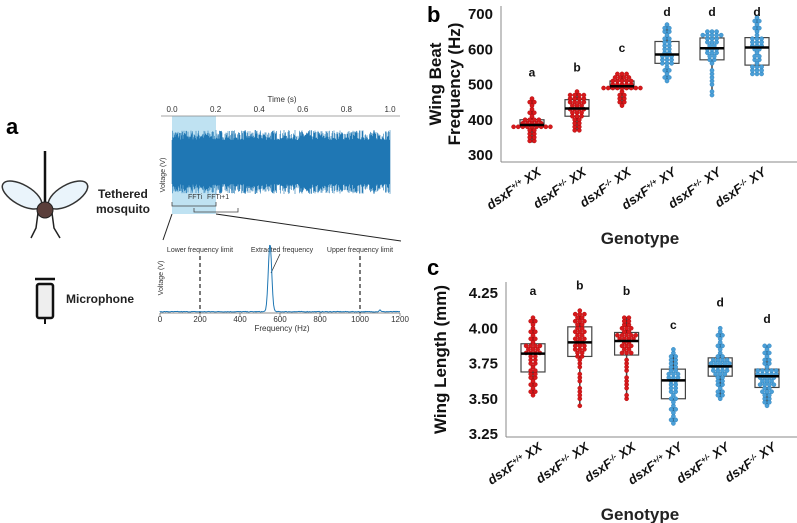  Describe the element at coordinates (160, 319) in the screenshot. I see `frequency-tick-label: 0` at that location.